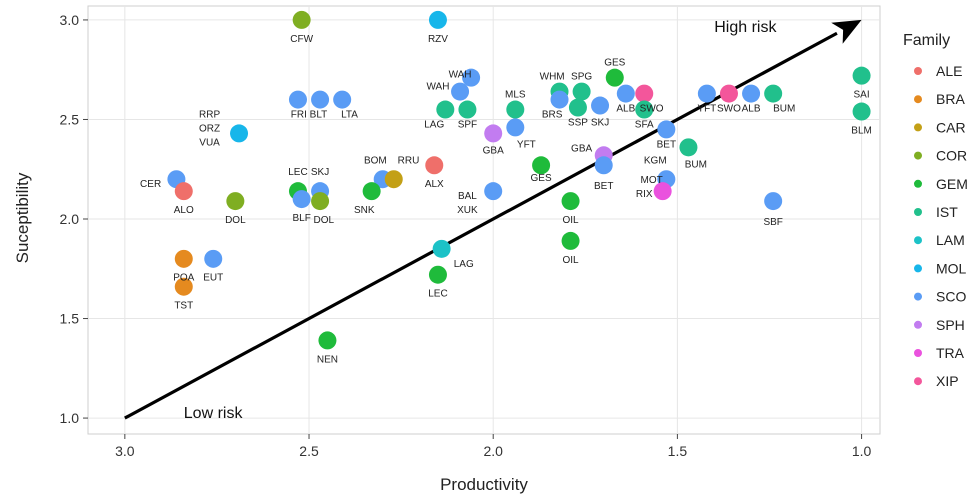 This screenshot has width=974, height=497. Describe the element at coordinates (706, 109) in the screenshot. I see `point-label: YFT` at that location.